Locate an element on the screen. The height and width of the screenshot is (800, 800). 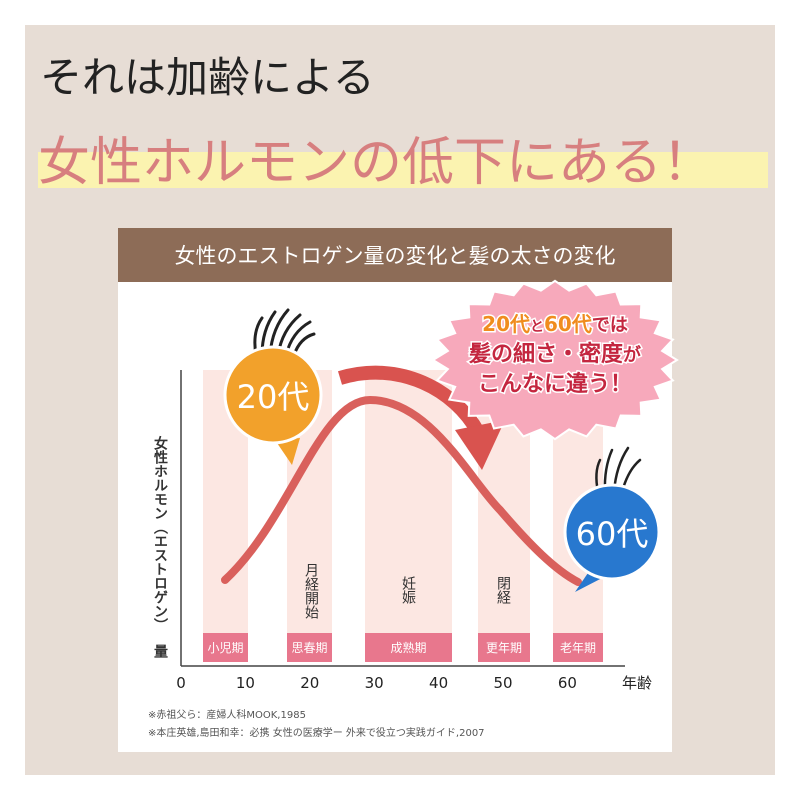
heading-line2: 女性ホルモンの低下にある！ is located at coordinates (376, 163).